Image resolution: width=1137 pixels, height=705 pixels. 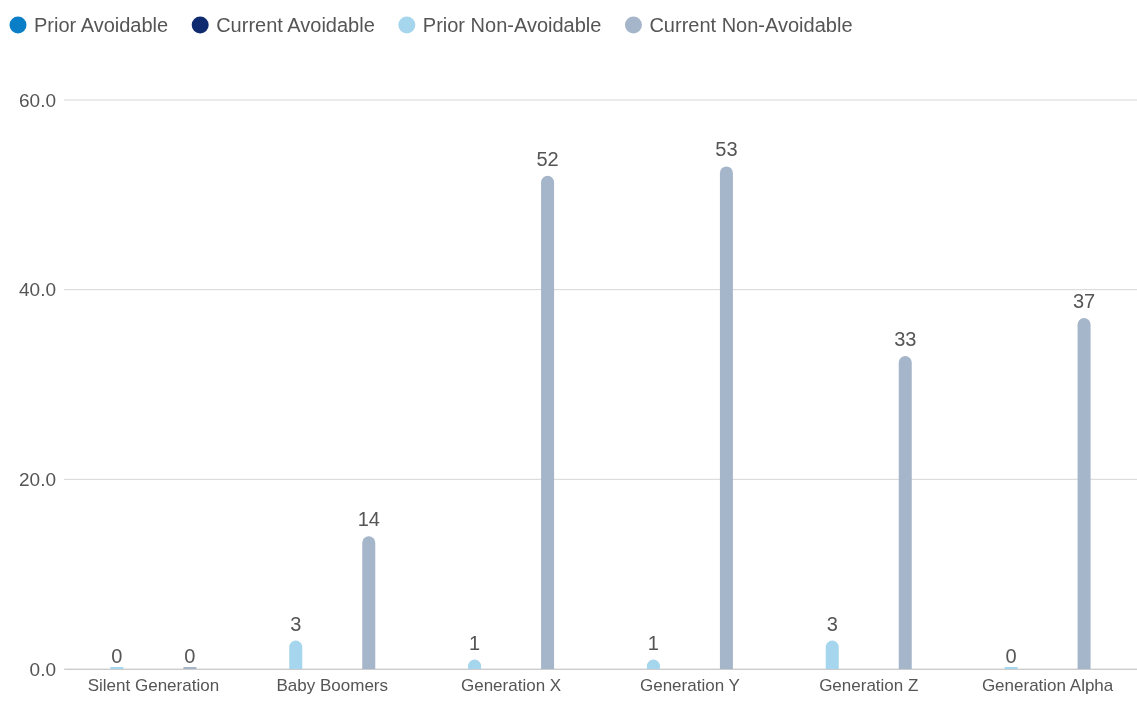 What do you see at coordinates (1084, 301) in the screenshot?
I see `data-label: 37` at bounding box center [1084, 301].